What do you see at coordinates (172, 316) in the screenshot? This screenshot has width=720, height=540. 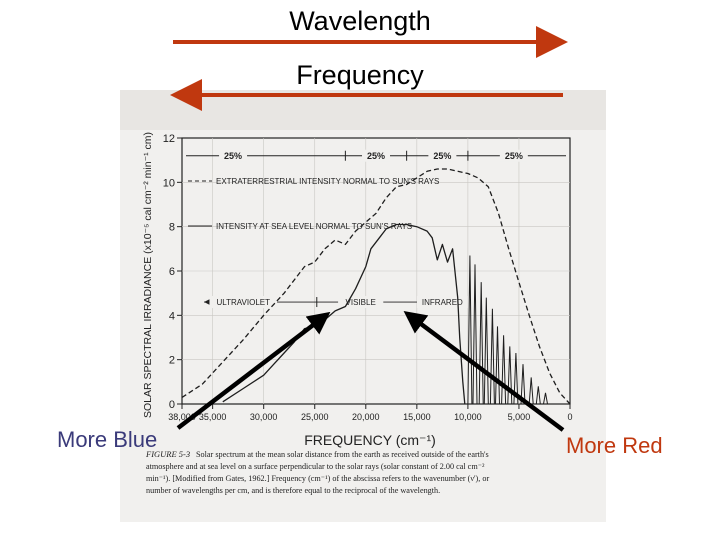 I see `y-tick-label: 4` at bounding box center [172, 316].